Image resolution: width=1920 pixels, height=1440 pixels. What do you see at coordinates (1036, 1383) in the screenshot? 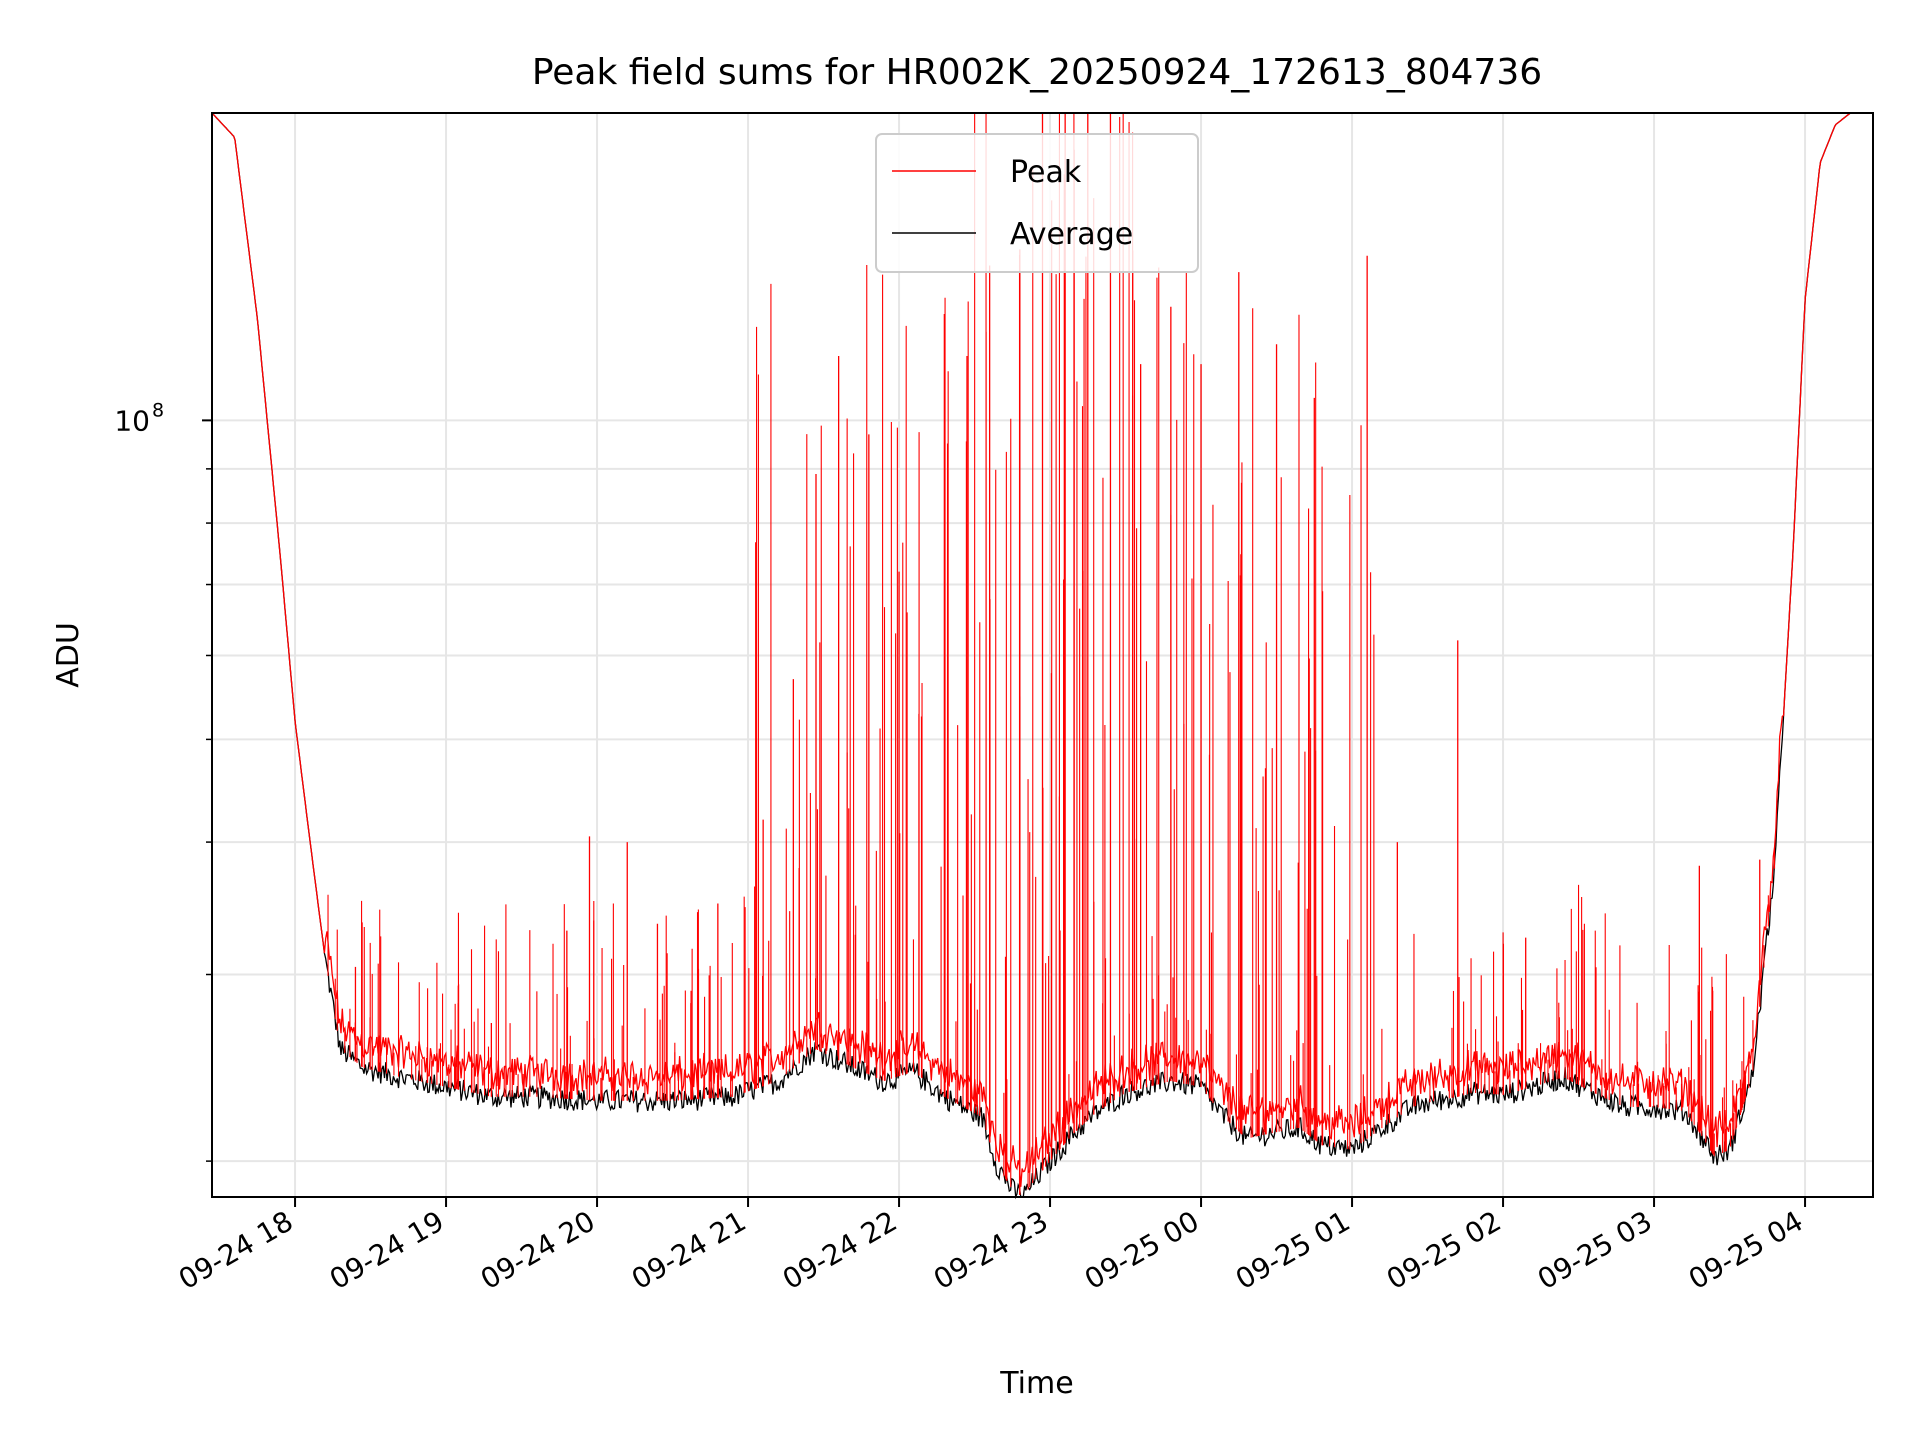
I see `x-axis-title: Time` at bounding box center [1036, 1383].